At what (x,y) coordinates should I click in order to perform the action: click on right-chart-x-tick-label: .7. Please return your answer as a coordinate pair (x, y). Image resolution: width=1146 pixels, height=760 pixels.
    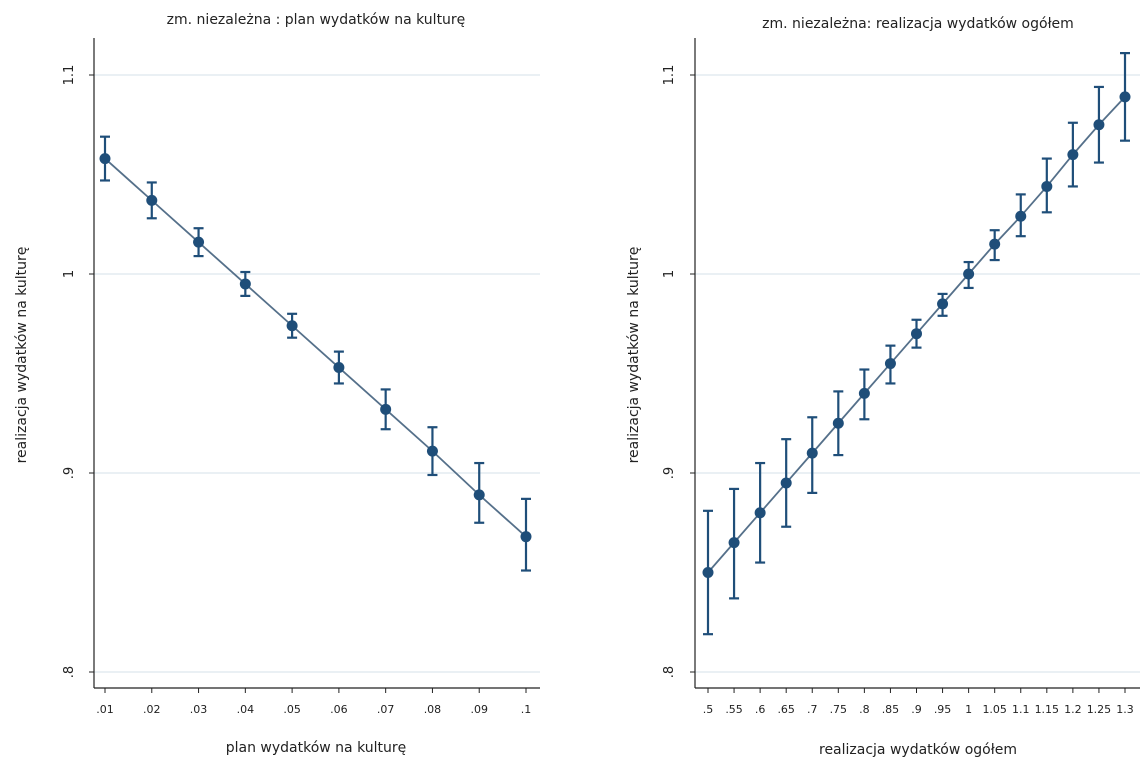
    Looking at the image, I should click on (812, 709).